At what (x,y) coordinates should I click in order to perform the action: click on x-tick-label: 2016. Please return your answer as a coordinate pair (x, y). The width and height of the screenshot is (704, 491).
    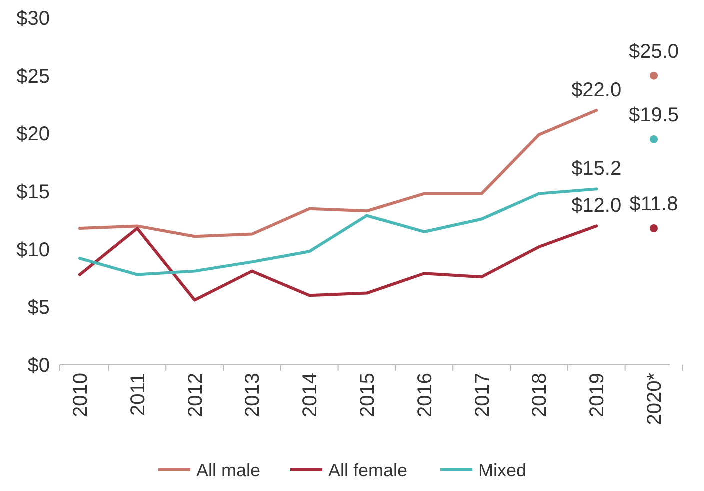
    Looking at the image, I should click on (425, 395).